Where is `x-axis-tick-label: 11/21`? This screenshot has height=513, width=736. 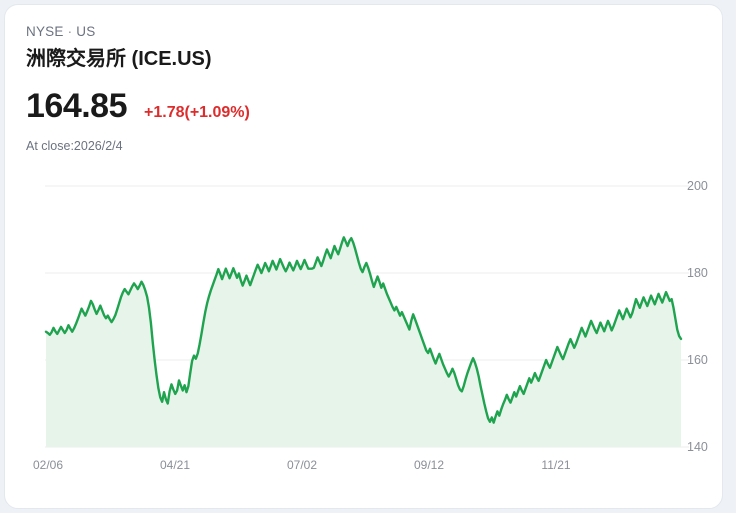
x-axis-tick-label: 11/21 is located at coordinates (556, 465).